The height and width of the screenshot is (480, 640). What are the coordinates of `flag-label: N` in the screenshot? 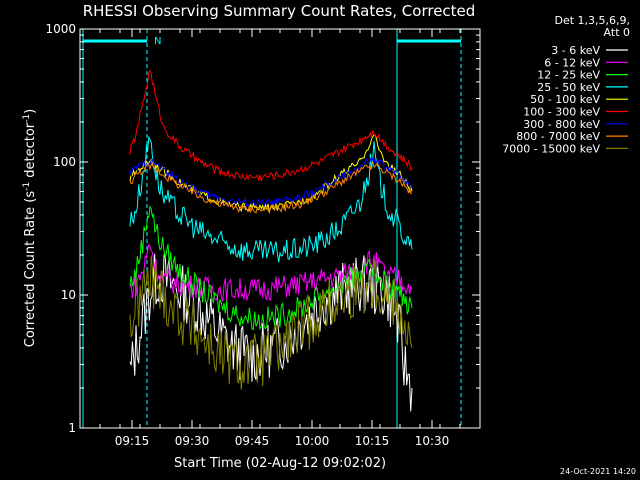 It's located at (157, 41).